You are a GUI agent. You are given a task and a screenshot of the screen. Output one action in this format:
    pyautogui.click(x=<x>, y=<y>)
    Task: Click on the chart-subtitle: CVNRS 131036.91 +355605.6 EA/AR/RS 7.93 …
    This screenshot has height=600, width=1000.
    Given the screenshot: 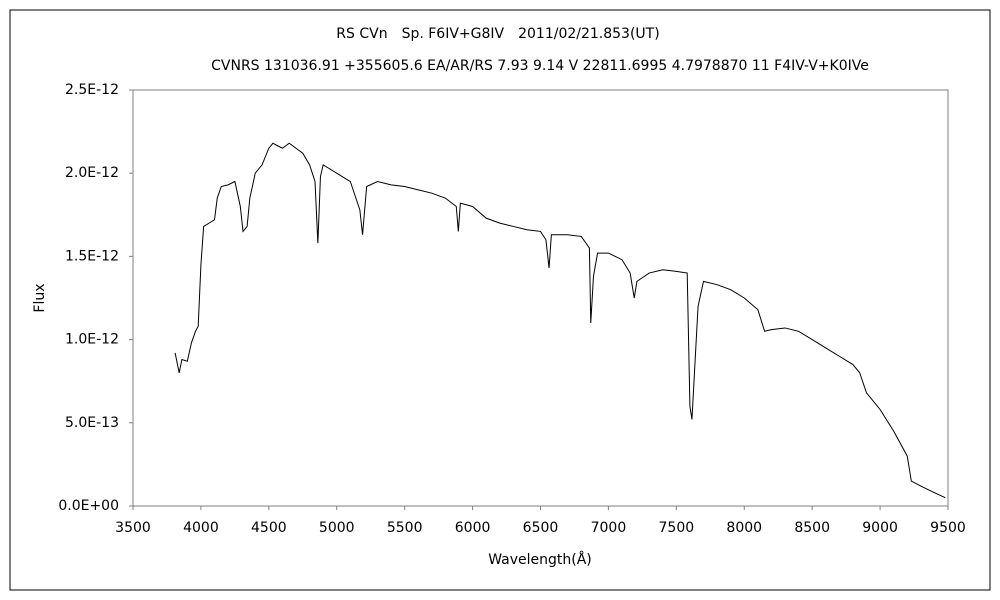 What is the action you would take?
    pyautogui.click(x=540, y=66)
    